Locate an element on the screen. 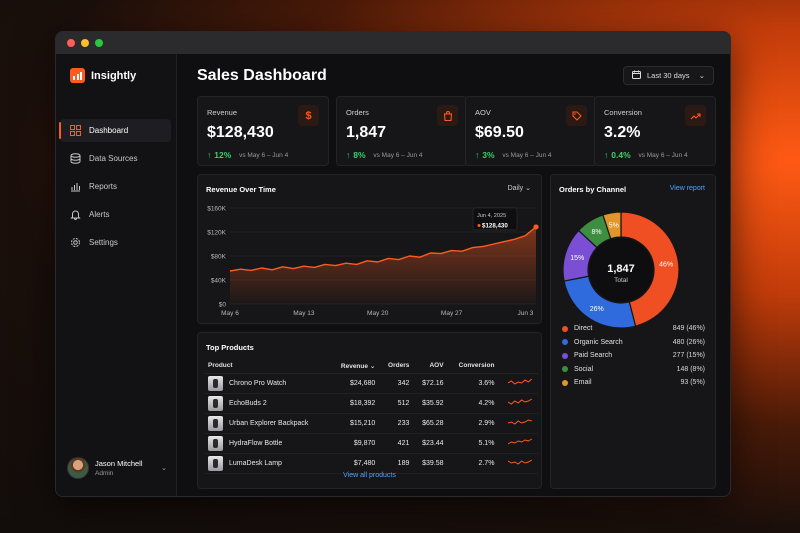 The image size is (800, 533). trend-cell is located at coordinates (518, 423).